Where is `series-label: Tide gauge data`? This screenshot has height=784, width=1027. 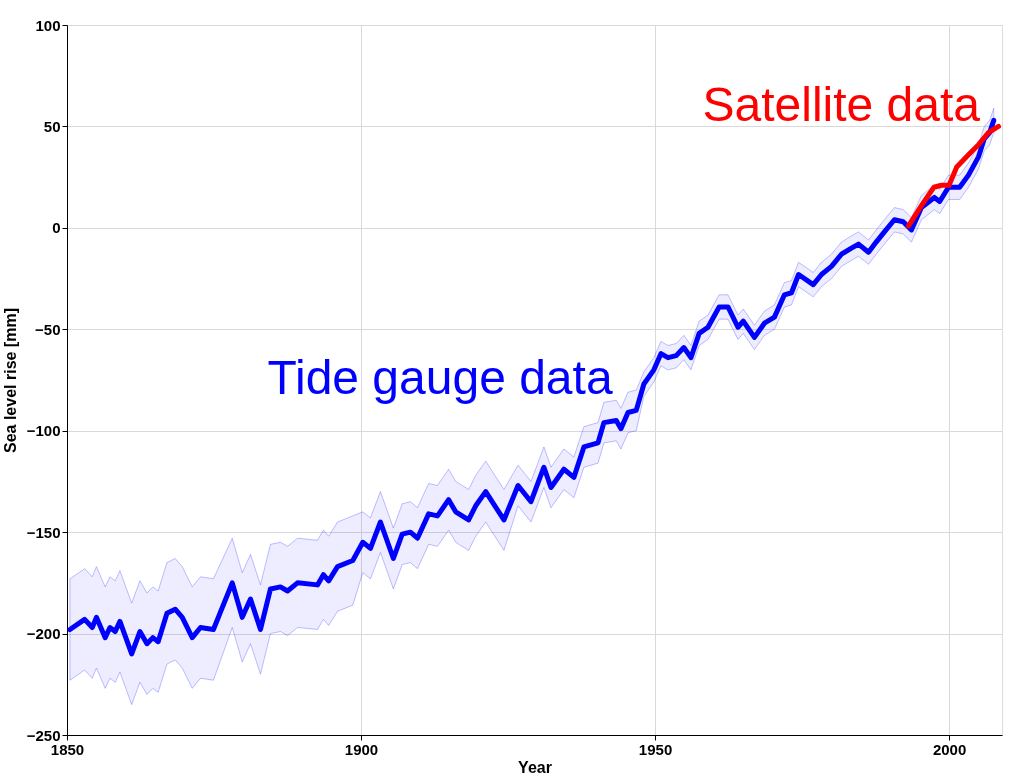 series-label: Tide gauge data is located at coordinates (440, 377).